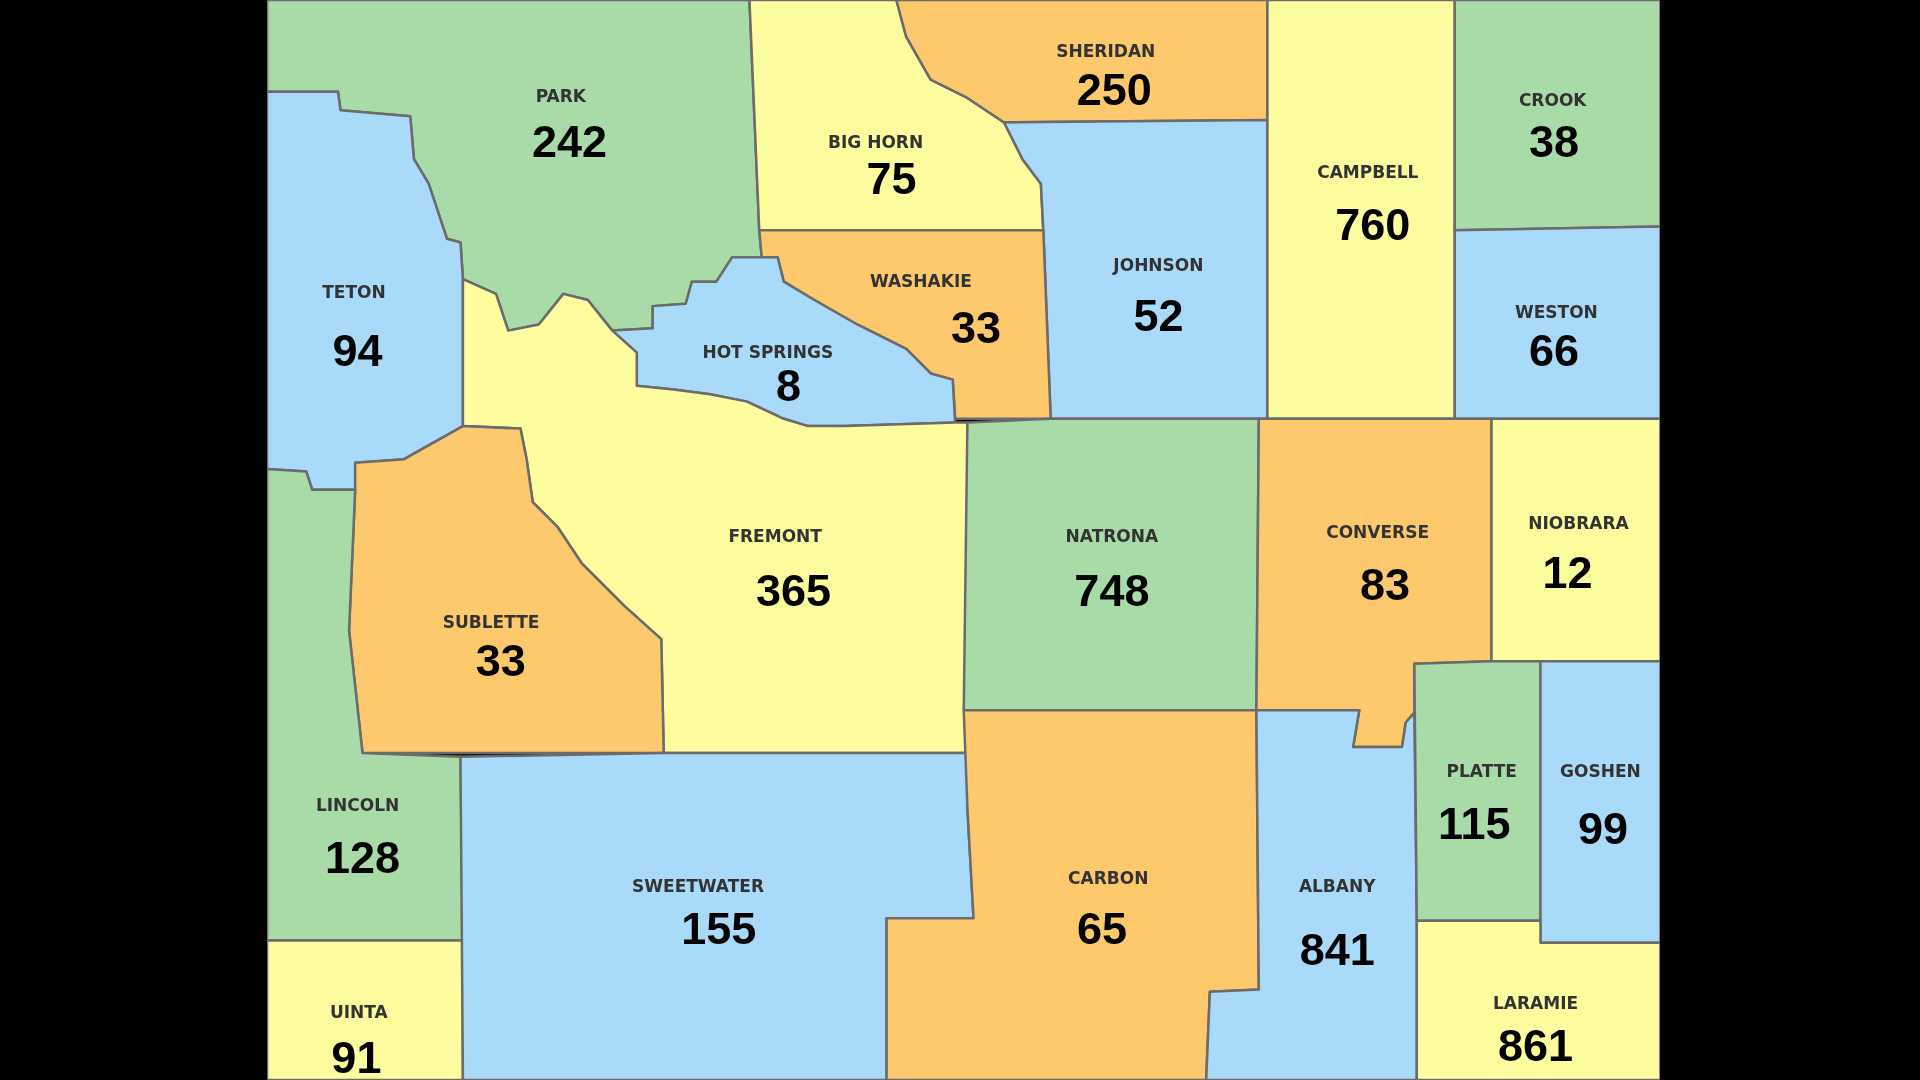  I want to click on data-label: 83, so click(1384, 585).